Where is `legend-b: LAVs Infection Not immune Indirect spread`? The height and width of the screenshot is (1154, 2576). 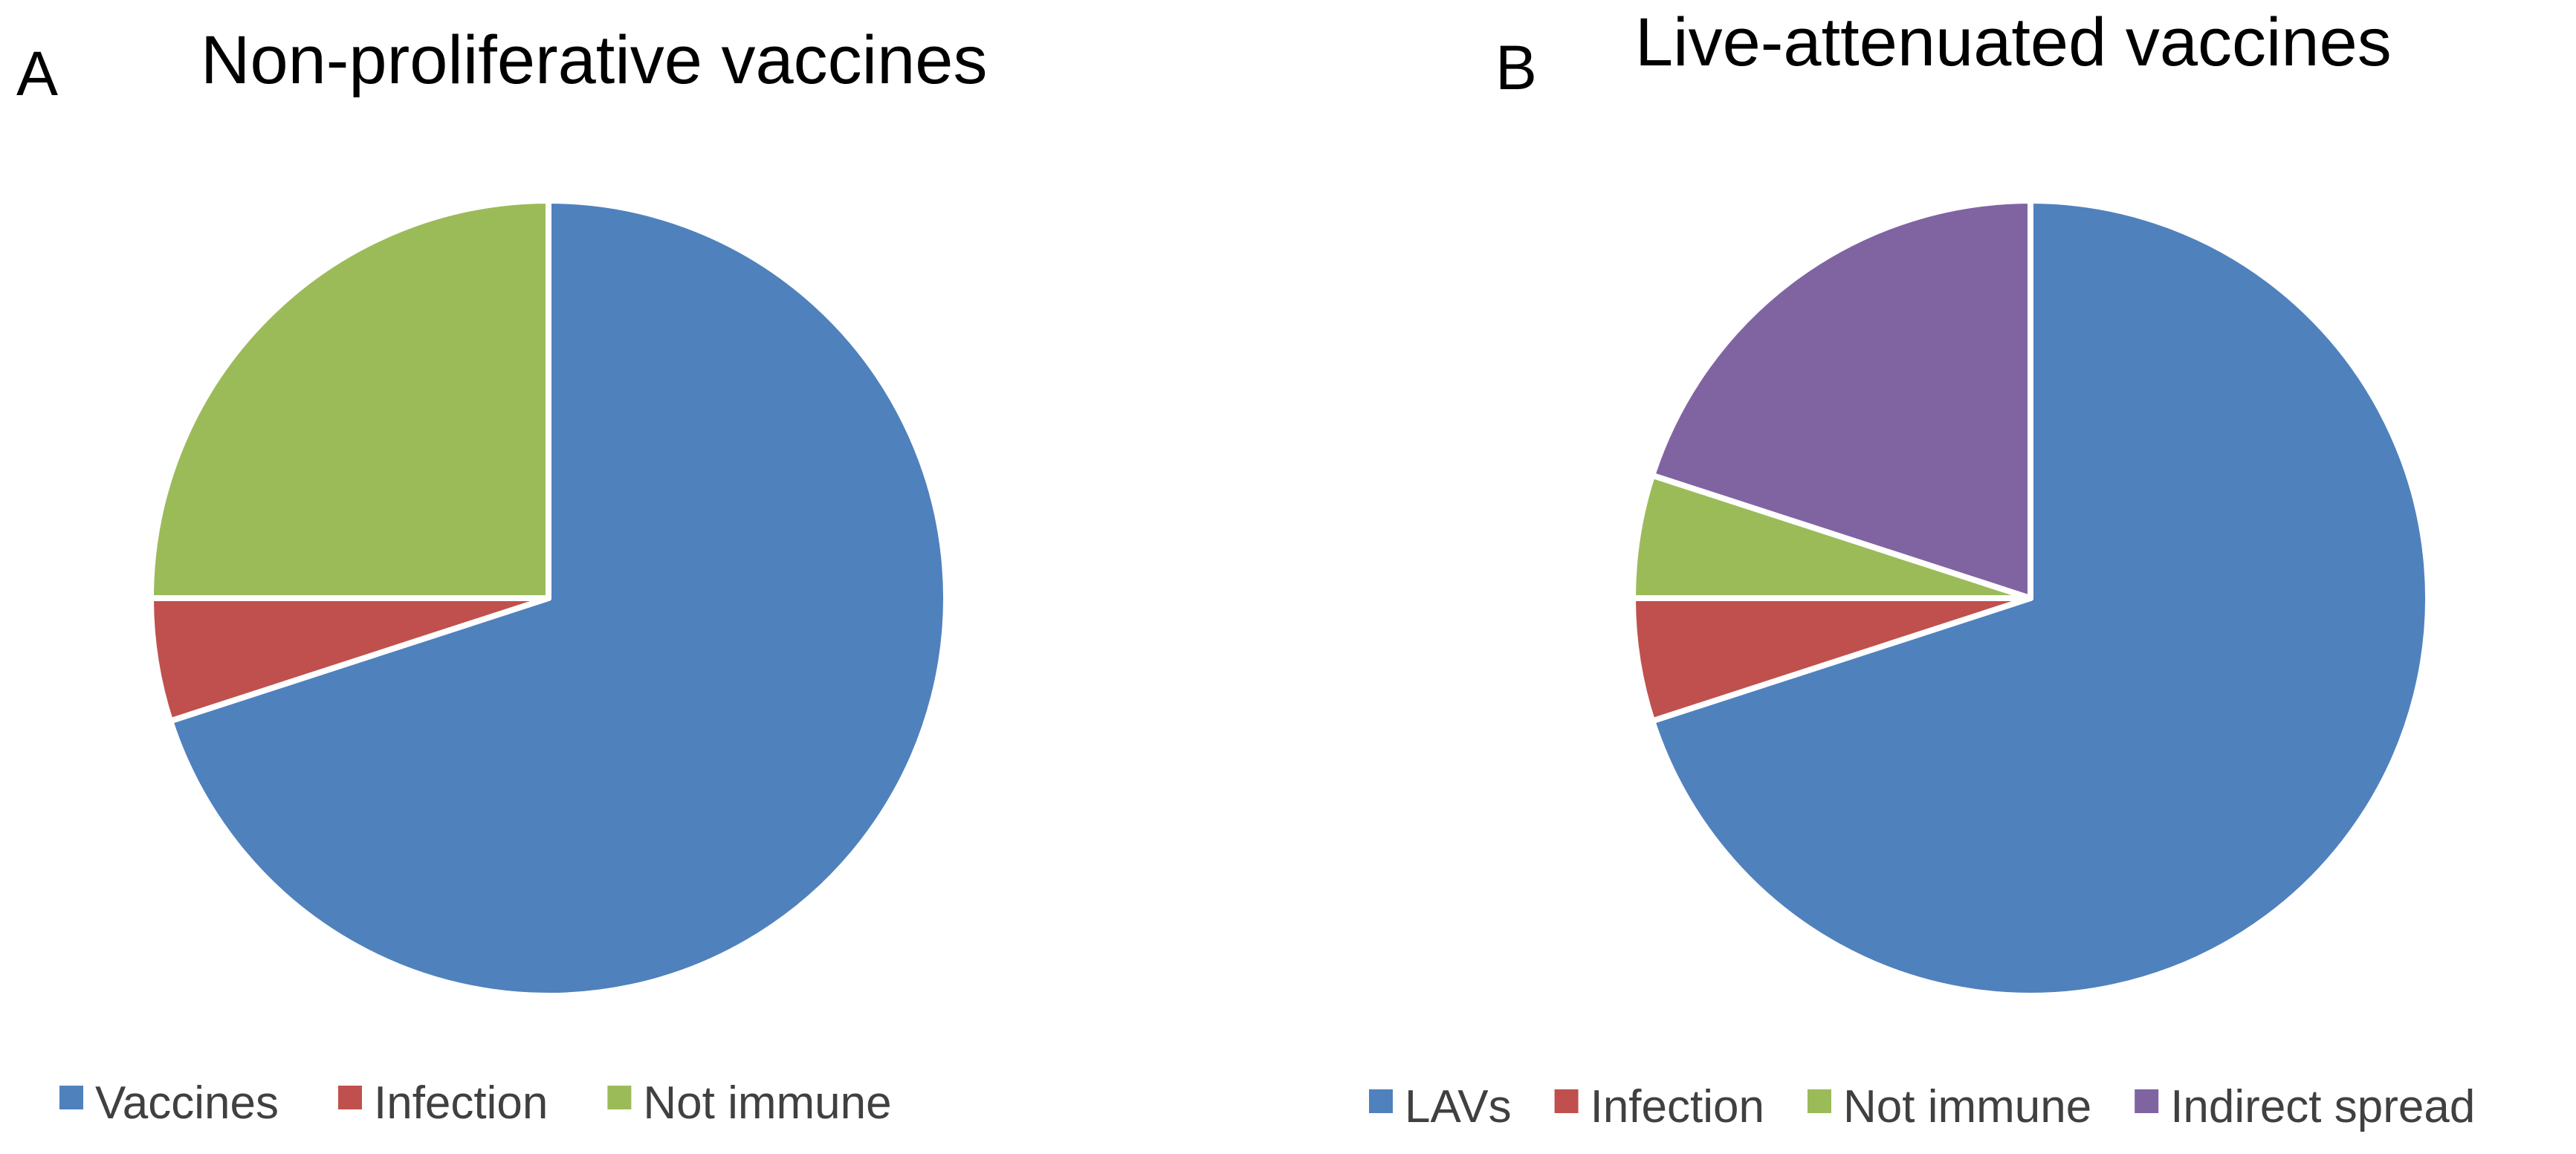
legend-b: LAVs Infection Not immune Indirect spread is located at coordinates (1922, 1106).